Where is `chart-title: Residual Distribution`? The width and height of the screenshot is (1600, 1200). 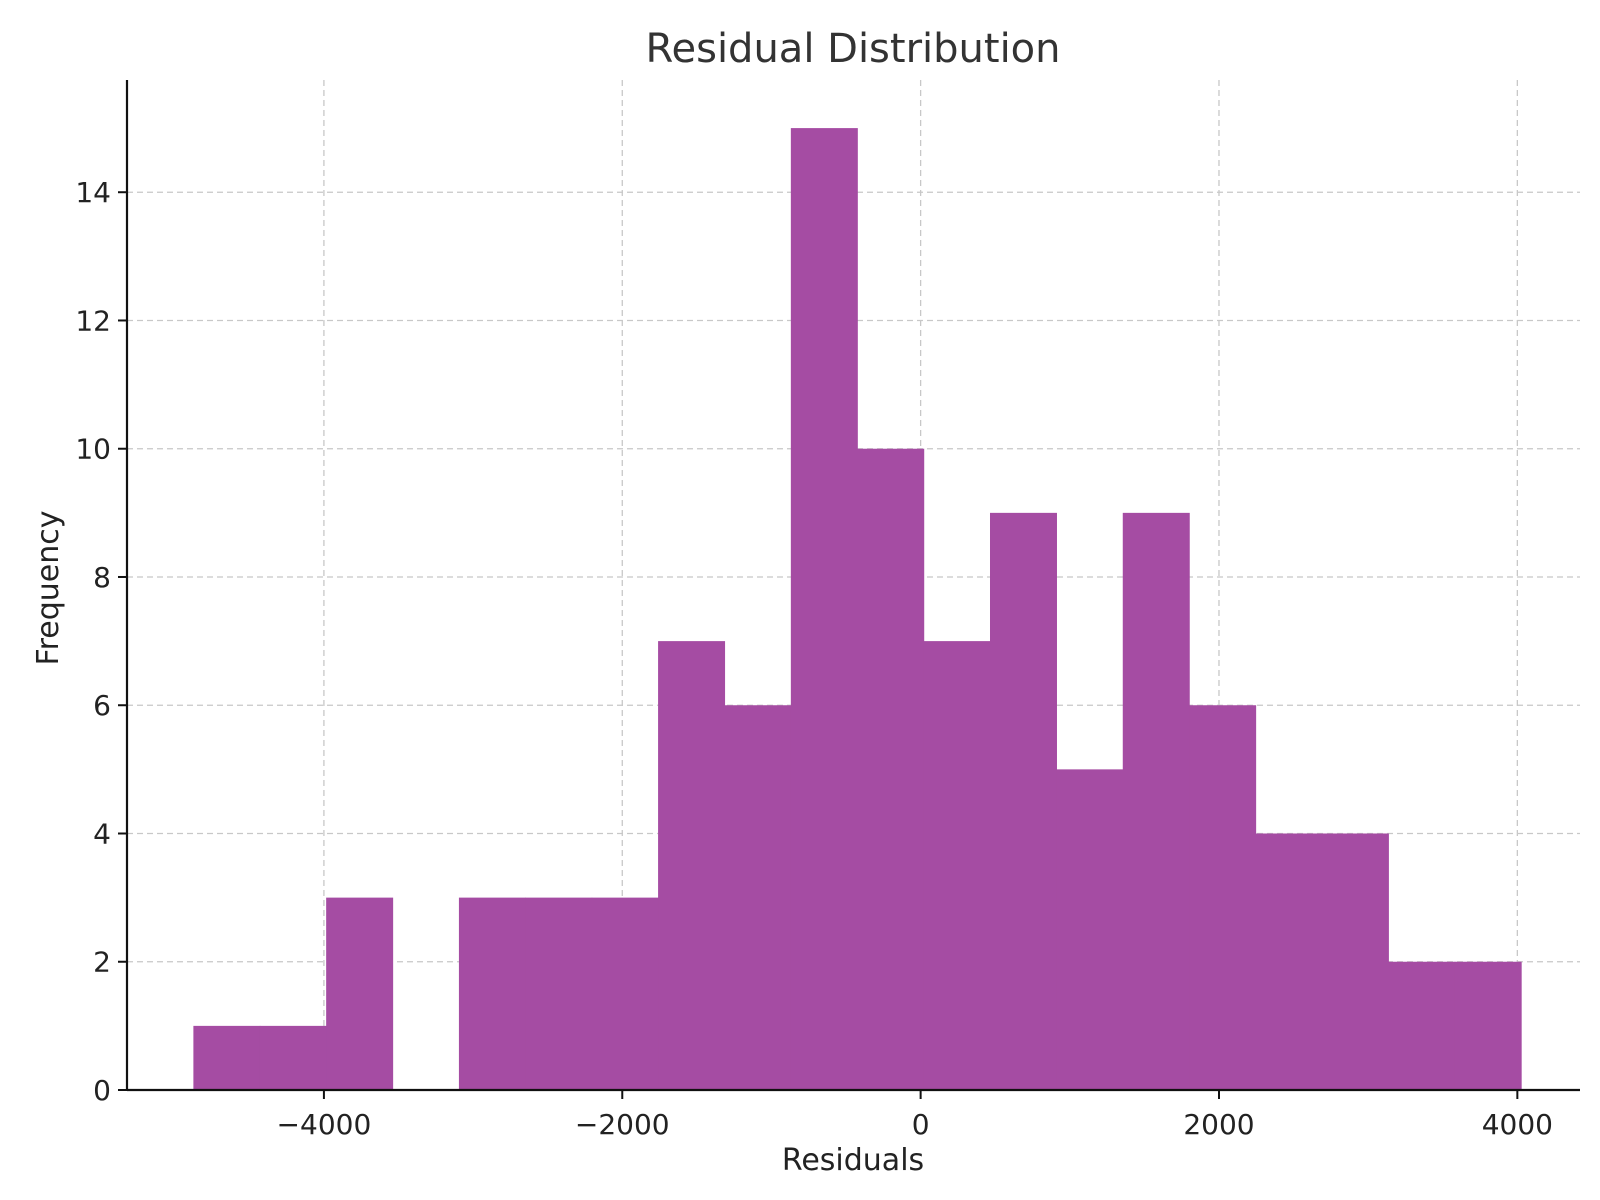
chart-title: Residual Distribution is located at coordinates (853, 49).